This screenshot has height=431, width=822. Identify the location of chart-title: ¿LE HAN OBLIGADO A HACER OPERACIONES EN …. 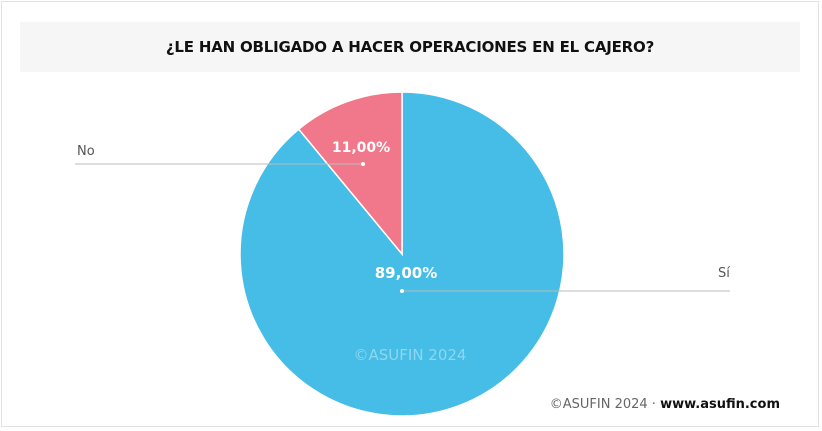
(410, 47).